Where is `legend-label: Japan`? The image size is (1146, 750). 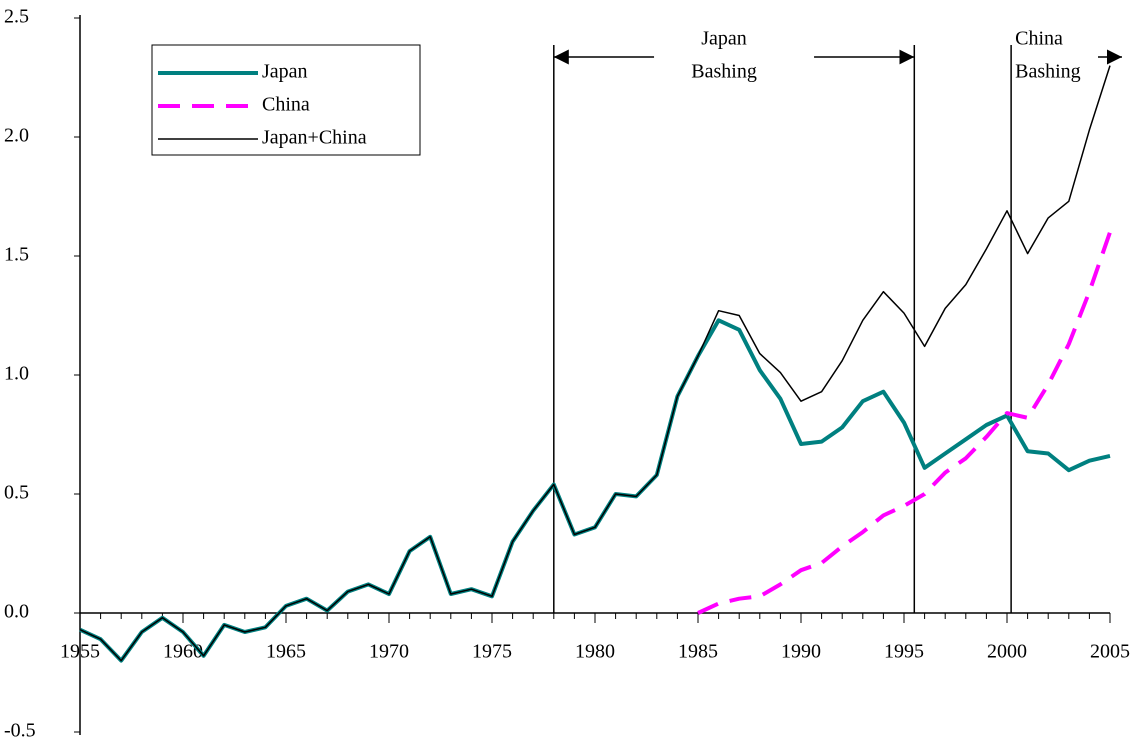 legend-label: Japan is located at coordinates (285, 72).